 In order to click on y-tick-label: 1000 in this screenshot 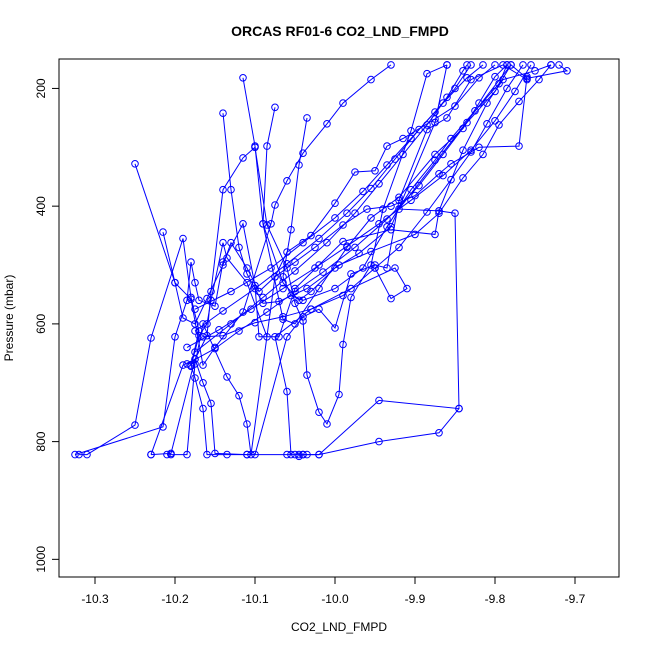, I will do `click(41, 559)`.